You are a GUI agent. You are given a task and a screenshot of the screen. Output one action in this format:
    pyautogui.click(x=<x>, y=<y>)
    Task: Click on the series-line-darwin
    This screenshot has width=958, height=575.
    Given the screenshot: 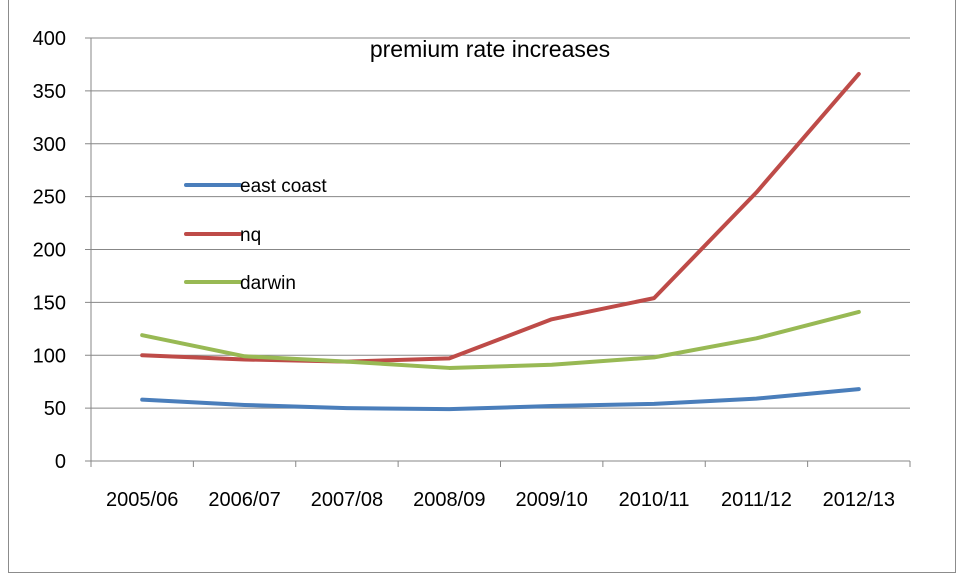 What is the action you would take?
    pyautogui.click(x=500, y=339)
    